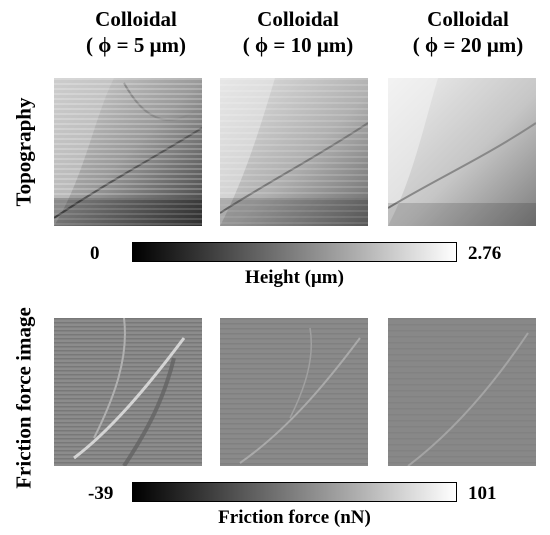  I want to click on row-label-topography: Topography, so click(23, 152).